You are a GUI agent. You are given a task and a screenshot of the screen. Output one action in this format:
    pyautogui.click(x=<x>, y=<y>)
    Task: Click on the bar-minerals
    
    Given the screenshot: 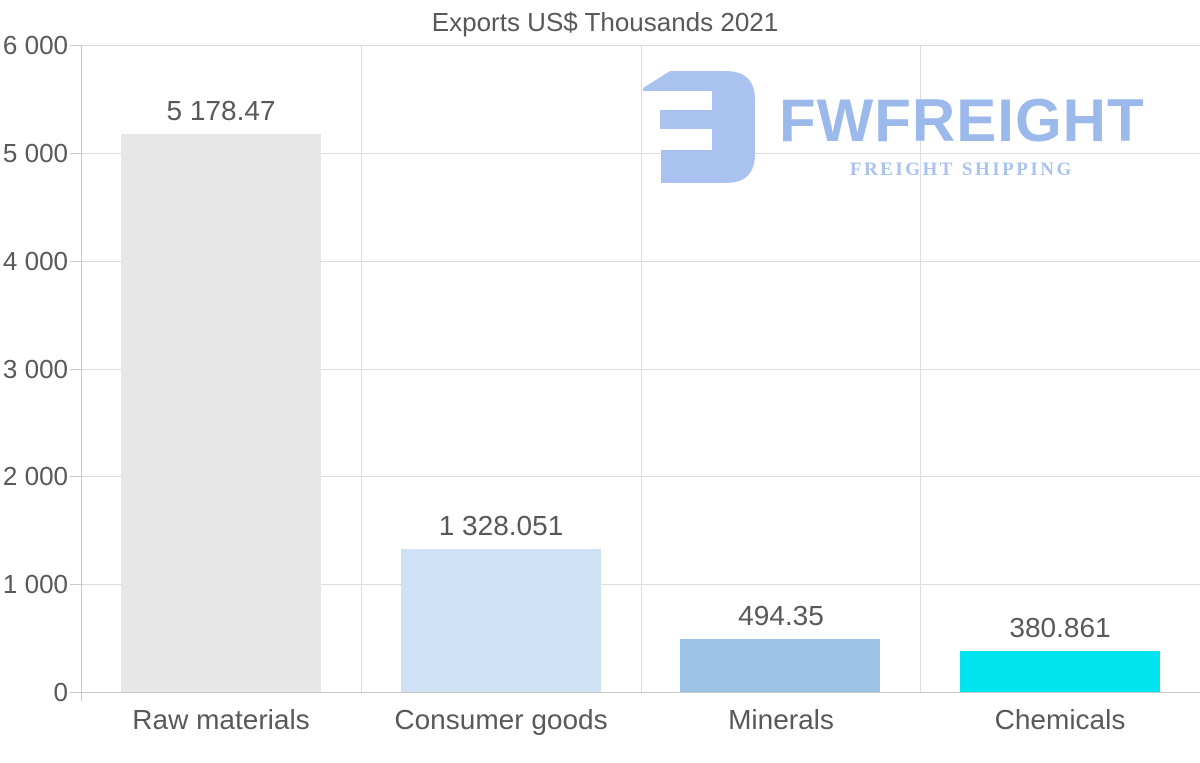 What is the action you would take?
    pyautogui.click(x=780, y=665)
    